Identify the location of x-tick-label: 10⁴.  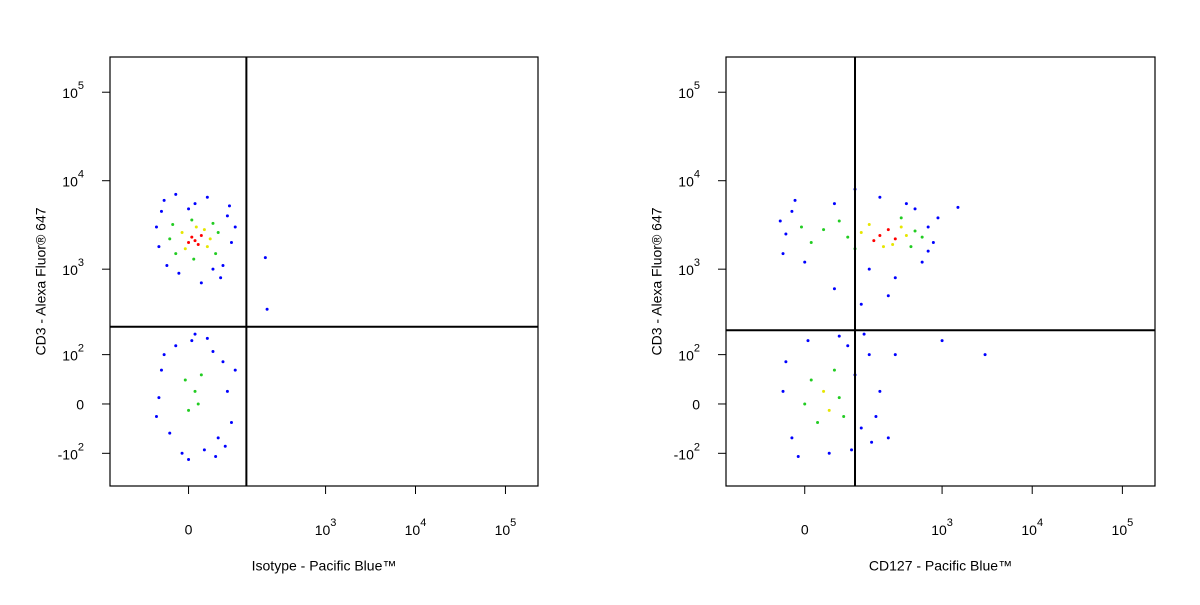
(1032, 527).